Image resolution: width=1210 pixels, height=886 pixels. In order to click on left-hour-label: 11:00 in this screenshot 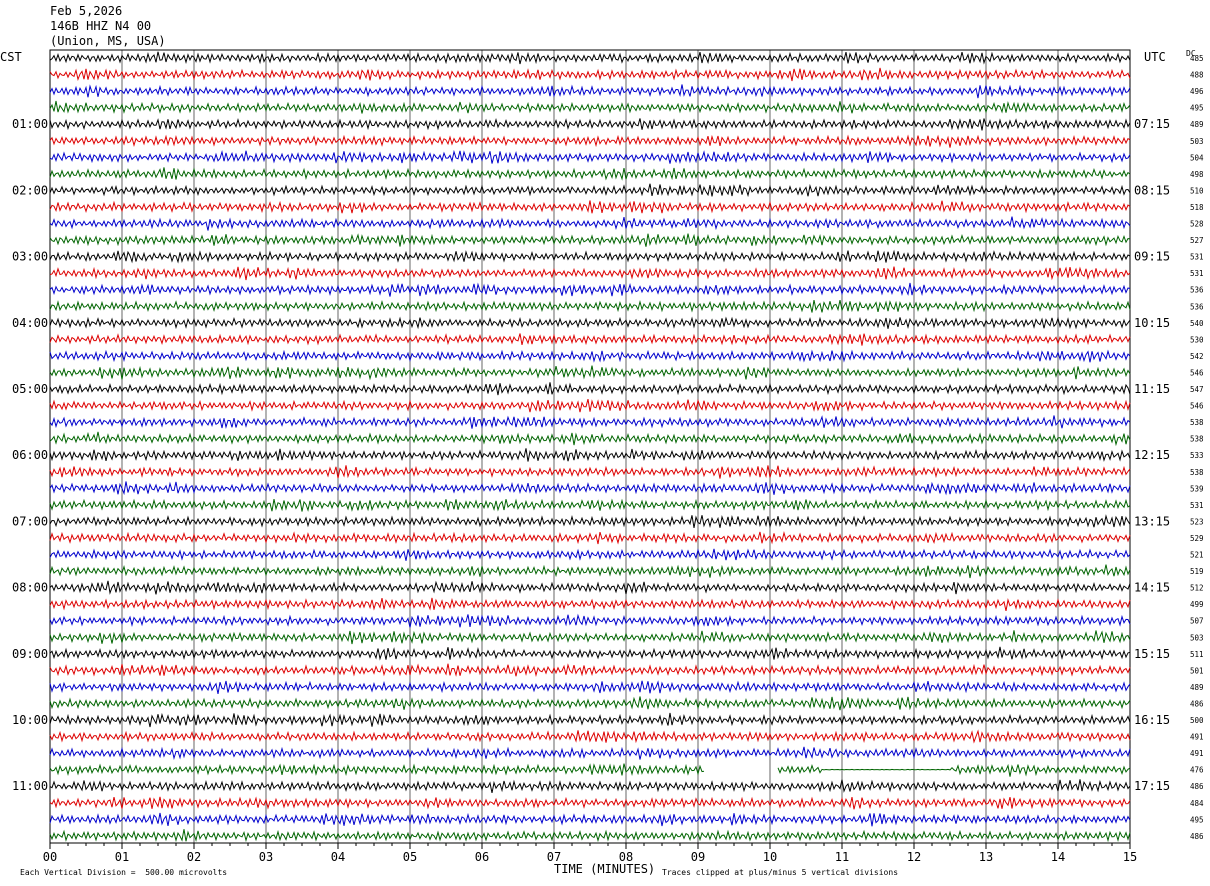, I will do `click(30, 786)`.